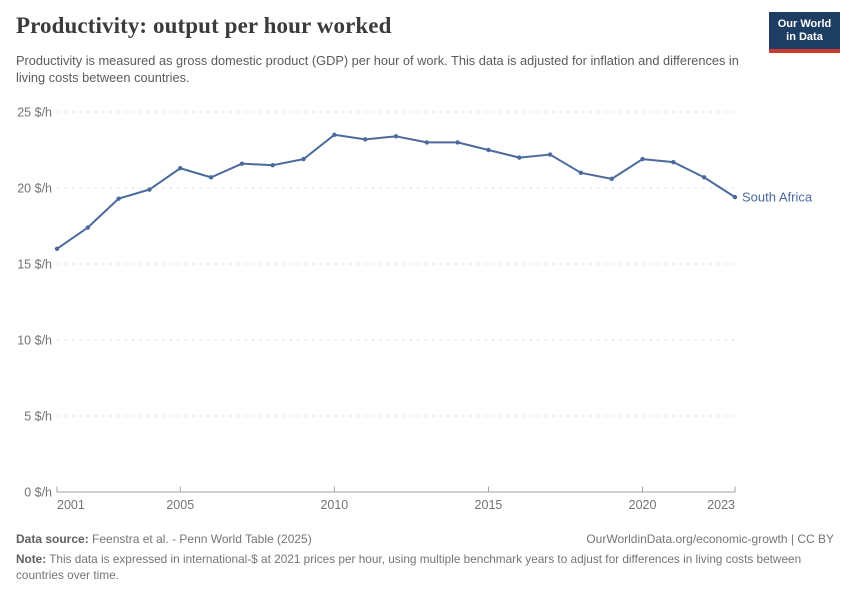 The image size is (850, 600). What do you see at coordinates (34, 265) in the screenshot?
I see `y-axis-tick-label: 15 $/h` at bounding box center [34, 265].